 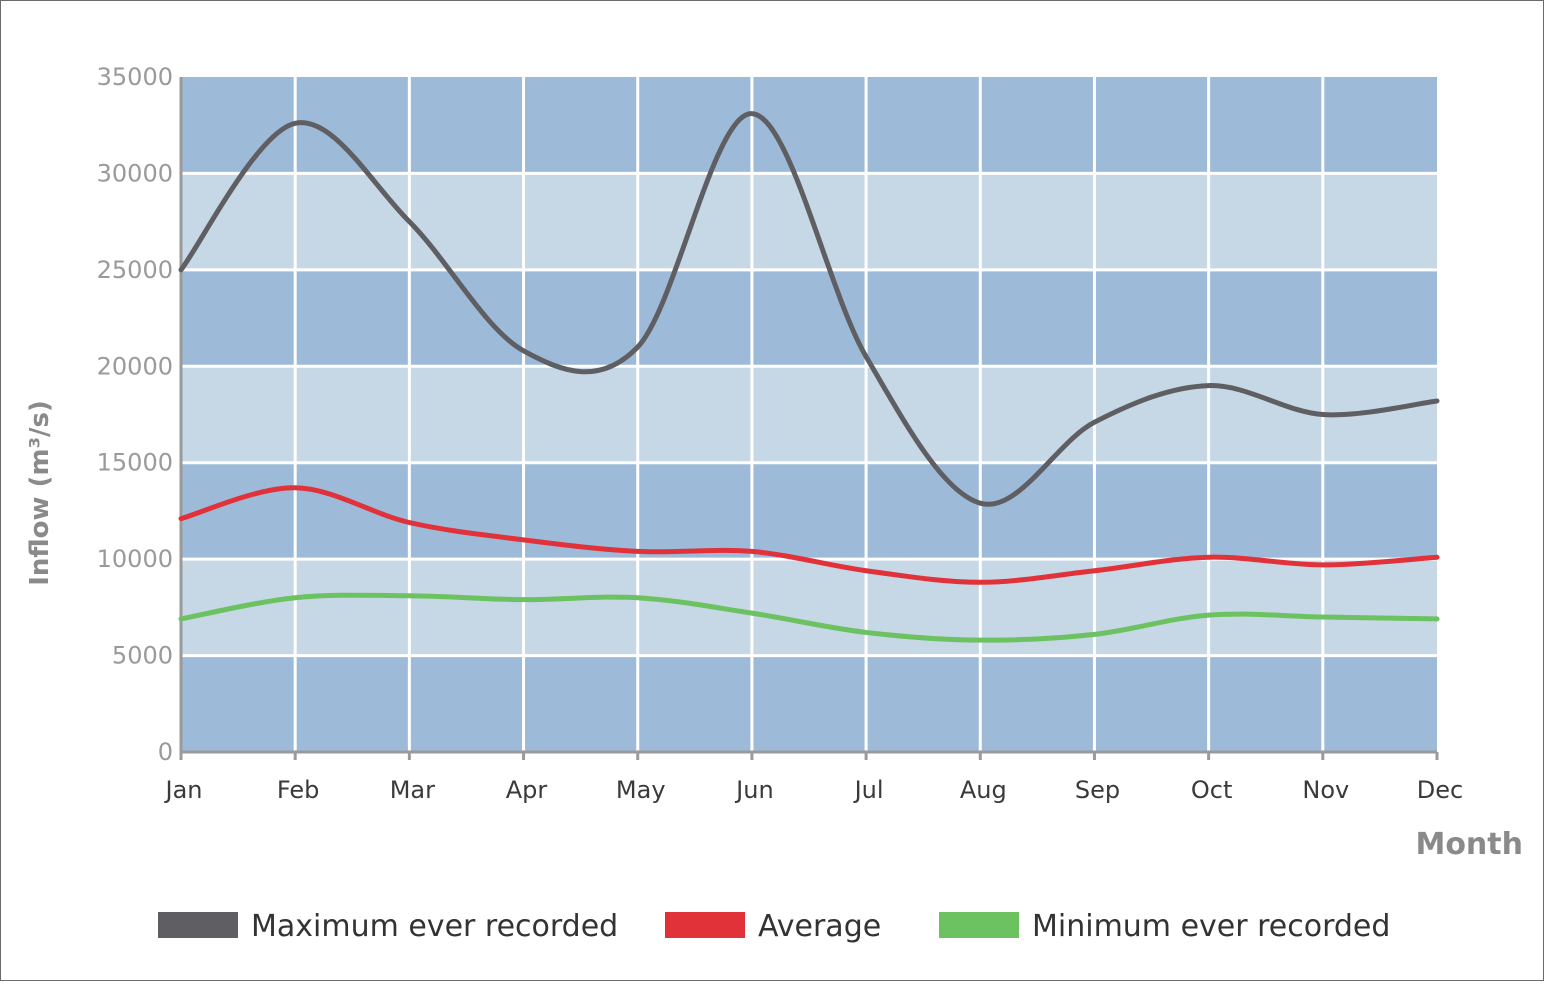 What do you see at coordinates (165, 752) in the screenshot?
I see `y-tick-label: 0` at bounding box center [165, 752].